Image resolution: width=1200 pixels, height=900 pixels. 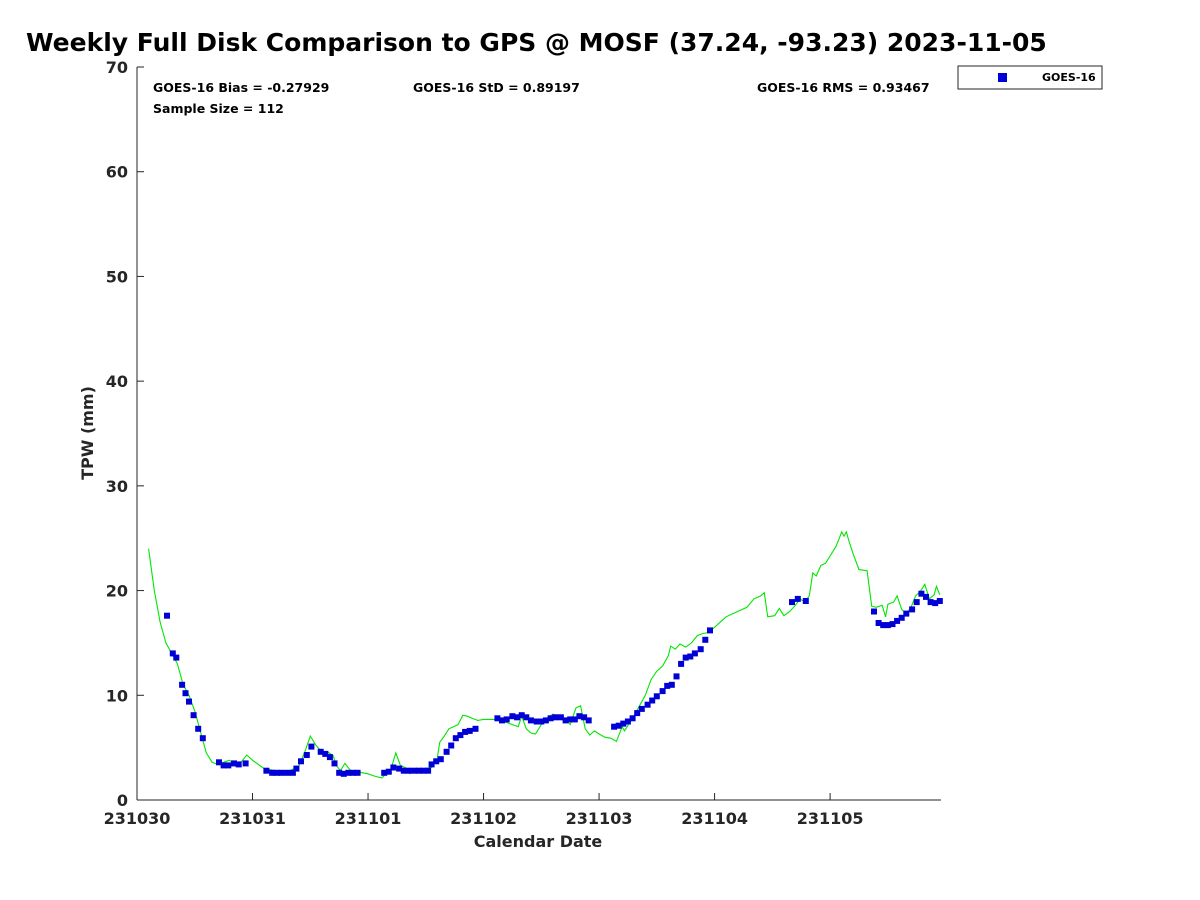 What do you see at coordinates (1069, 77) in the screenshot?
I see `legend-label-goes-16: GOES-16` at bounding box center [1069, 77].